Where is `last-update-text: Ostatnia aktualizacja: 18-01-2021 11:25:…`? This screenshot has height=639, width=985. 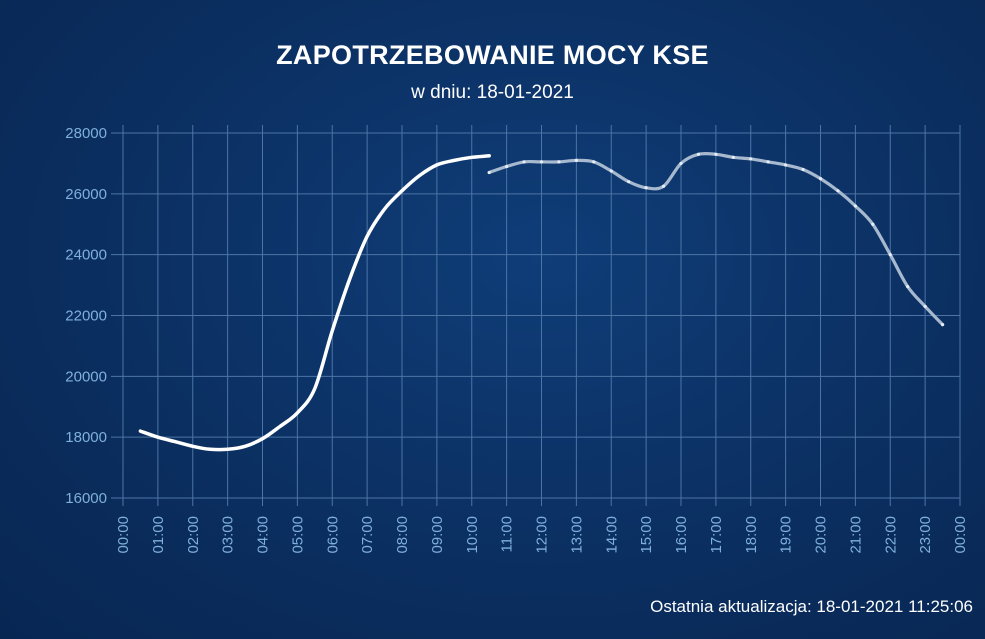 last-update-text: Ostatnia aktualizacja: 18-01-2021 11:25:… is located at coordinates (811, 606).